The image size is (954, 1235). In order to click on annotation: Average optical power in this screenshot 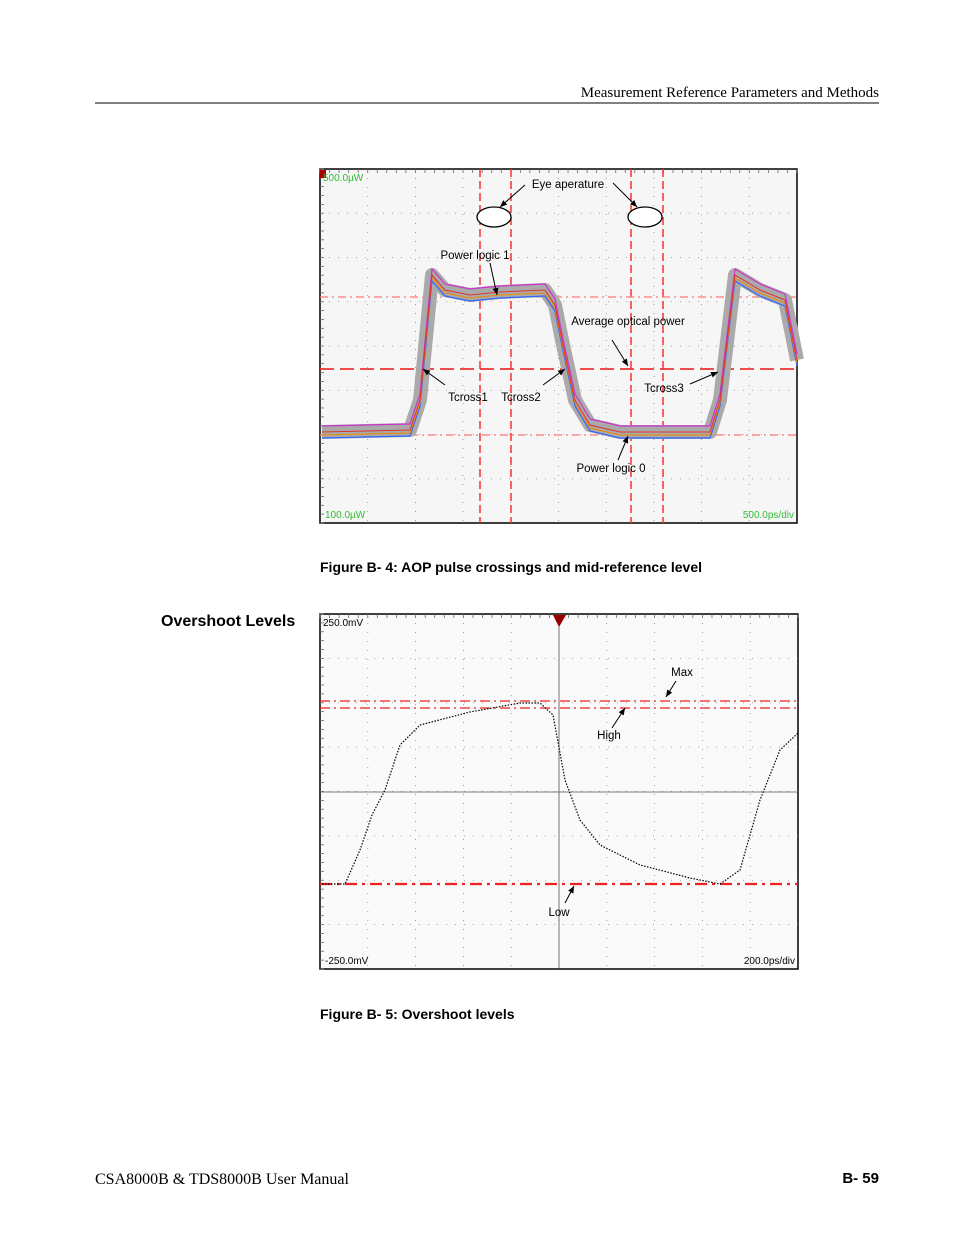, I will do `click(628, 322)`.